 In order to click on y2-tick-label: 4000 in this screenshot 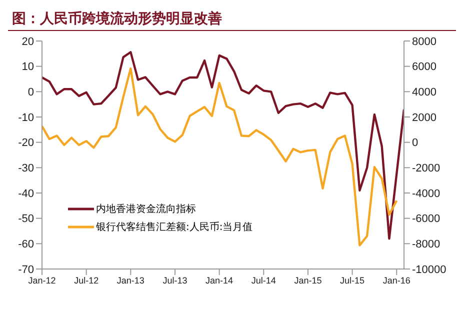, I will do `click(424, 92)`.